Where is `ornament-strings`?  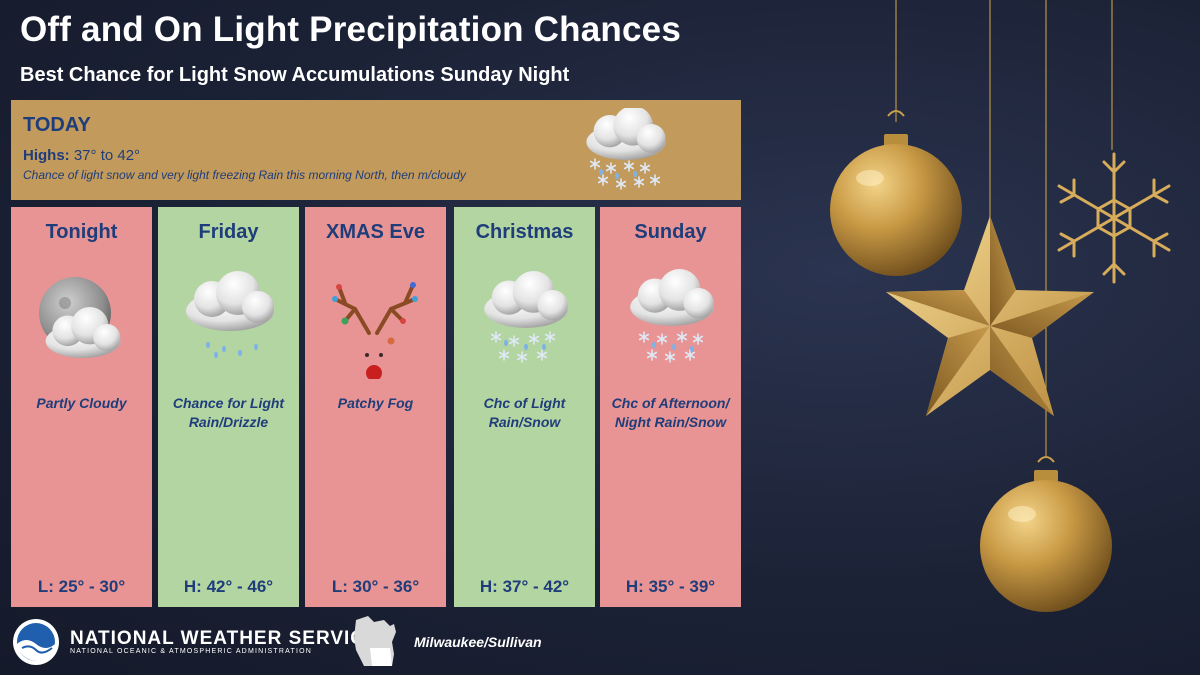
ornament-strings is located at coordinates (1004, 228).